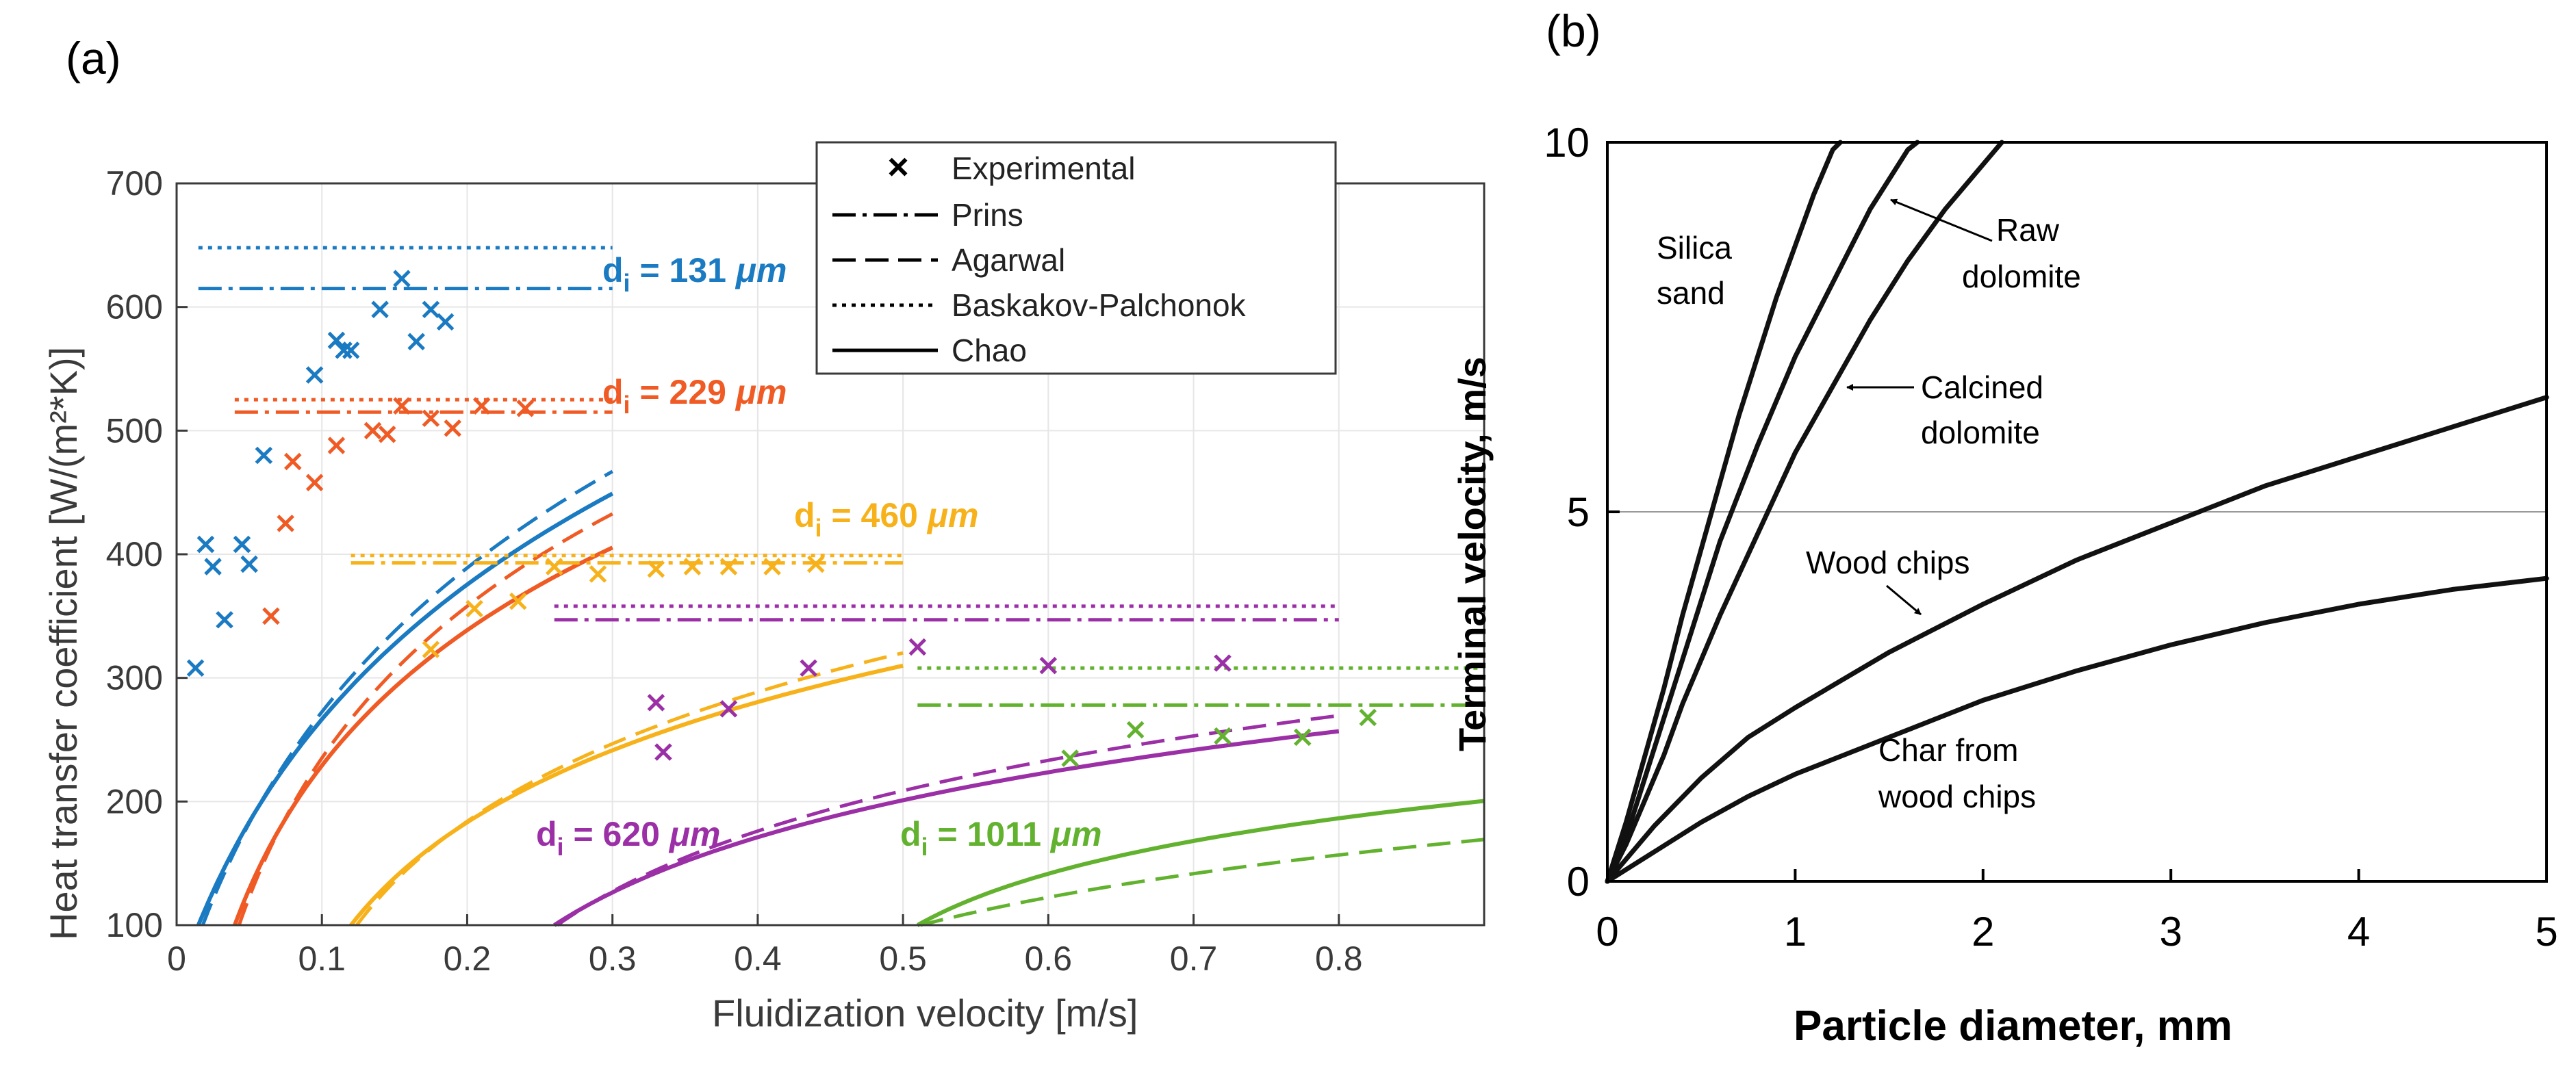 This screenshot has height=1075, width=2576. I want to click on arrow-raw-dolomite, so click(1941, 220).